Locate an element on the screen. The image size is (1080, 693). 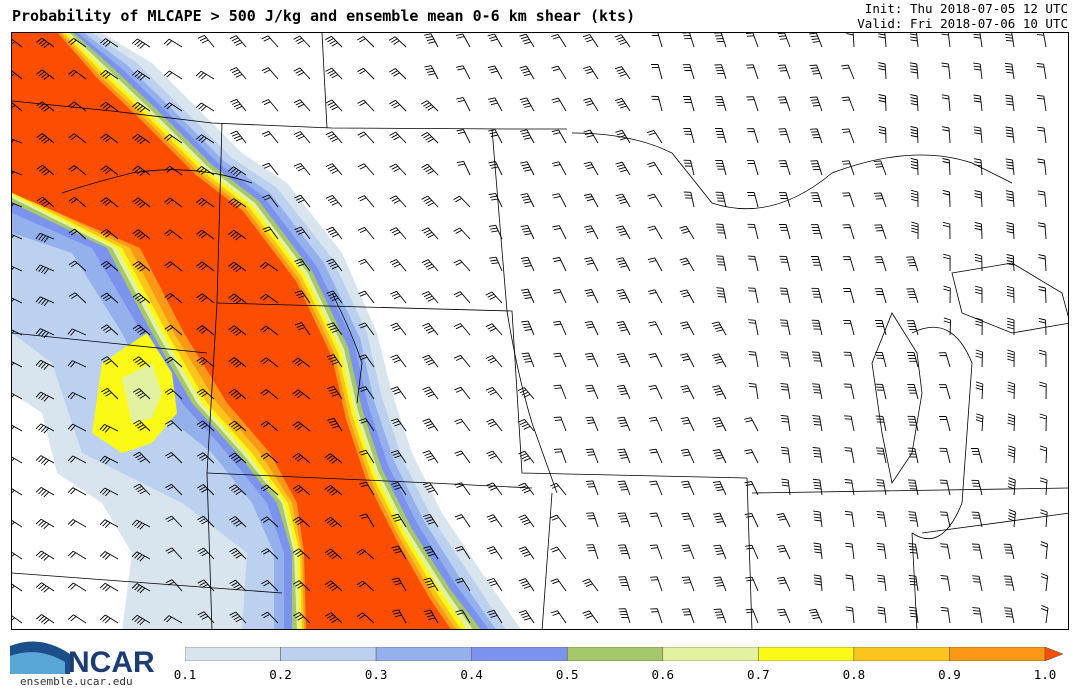
colorbar-bin is located at coordinates (615, 654).